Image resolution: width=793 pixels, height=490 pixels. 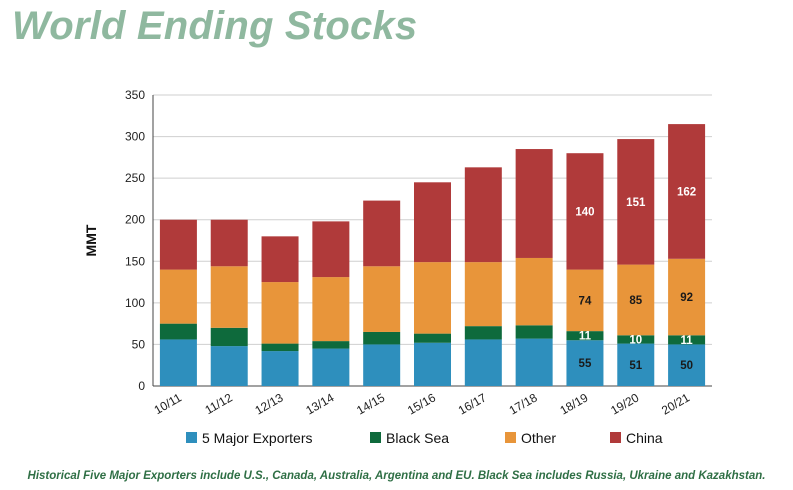 What do you see at coordinates (135, 220) in the screenshot?
I see `y-tick-label: 200` at bounding box center [135, 220].